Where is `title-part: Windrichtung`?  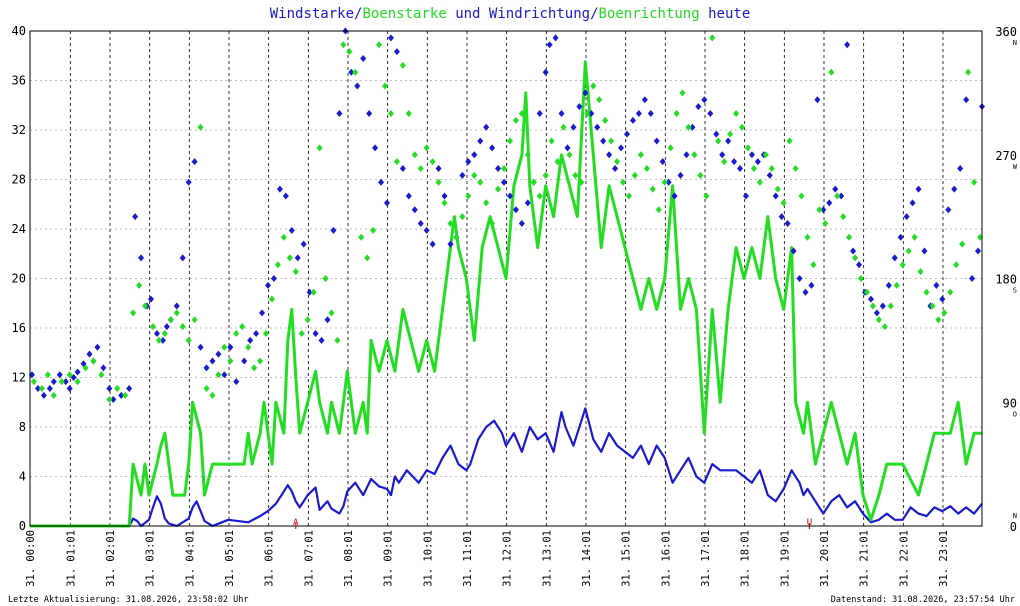
title-part: Windrichtung is located at coordinates (539, 14).